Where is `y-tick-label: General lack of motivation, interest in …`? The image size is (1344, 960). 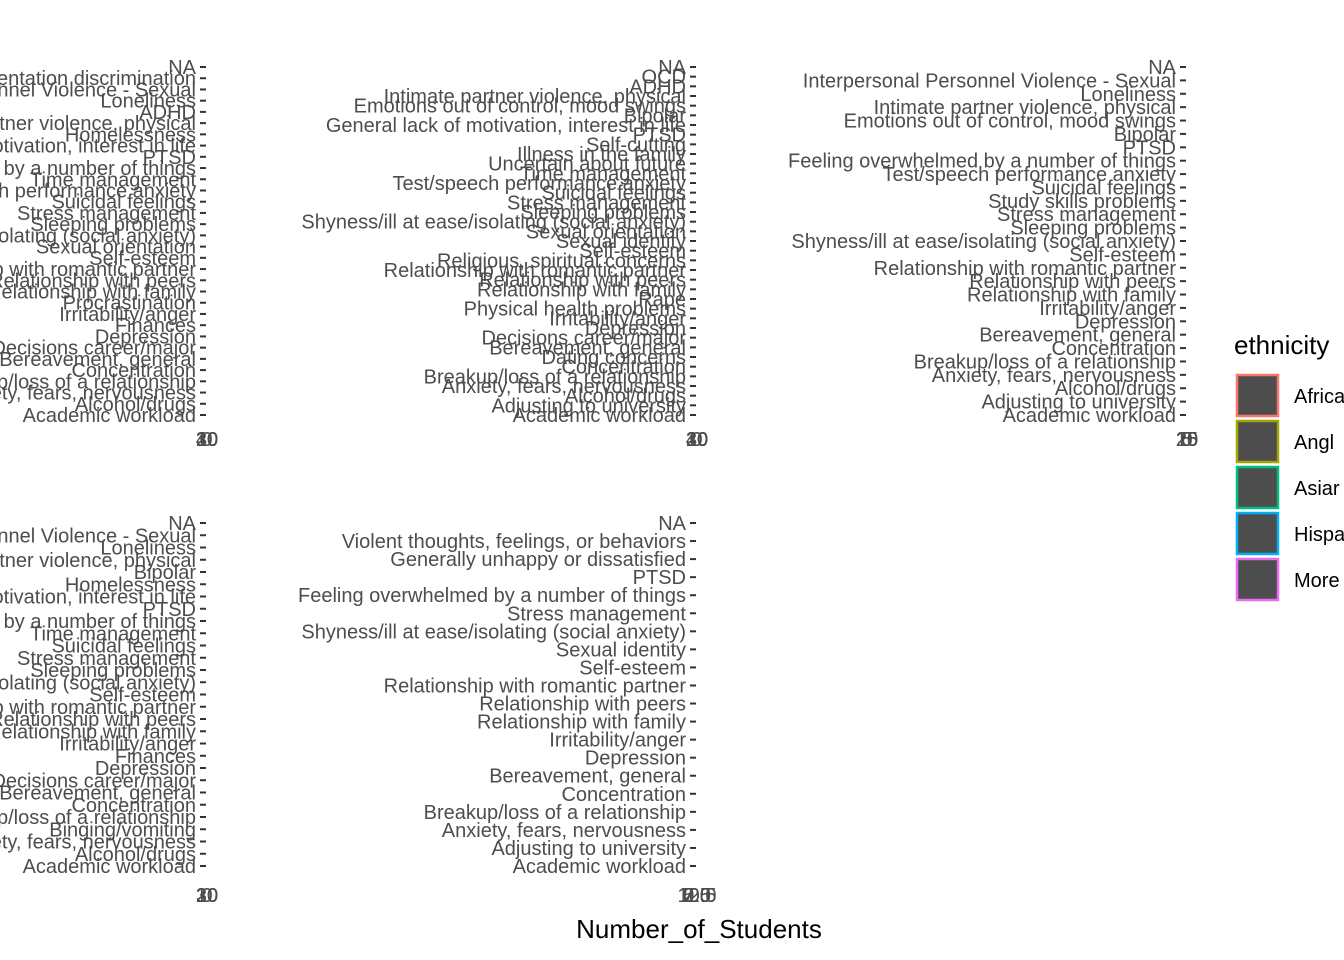
y-tick-label: General lack of motivation, interest in … is located at coordinates (98, 598).